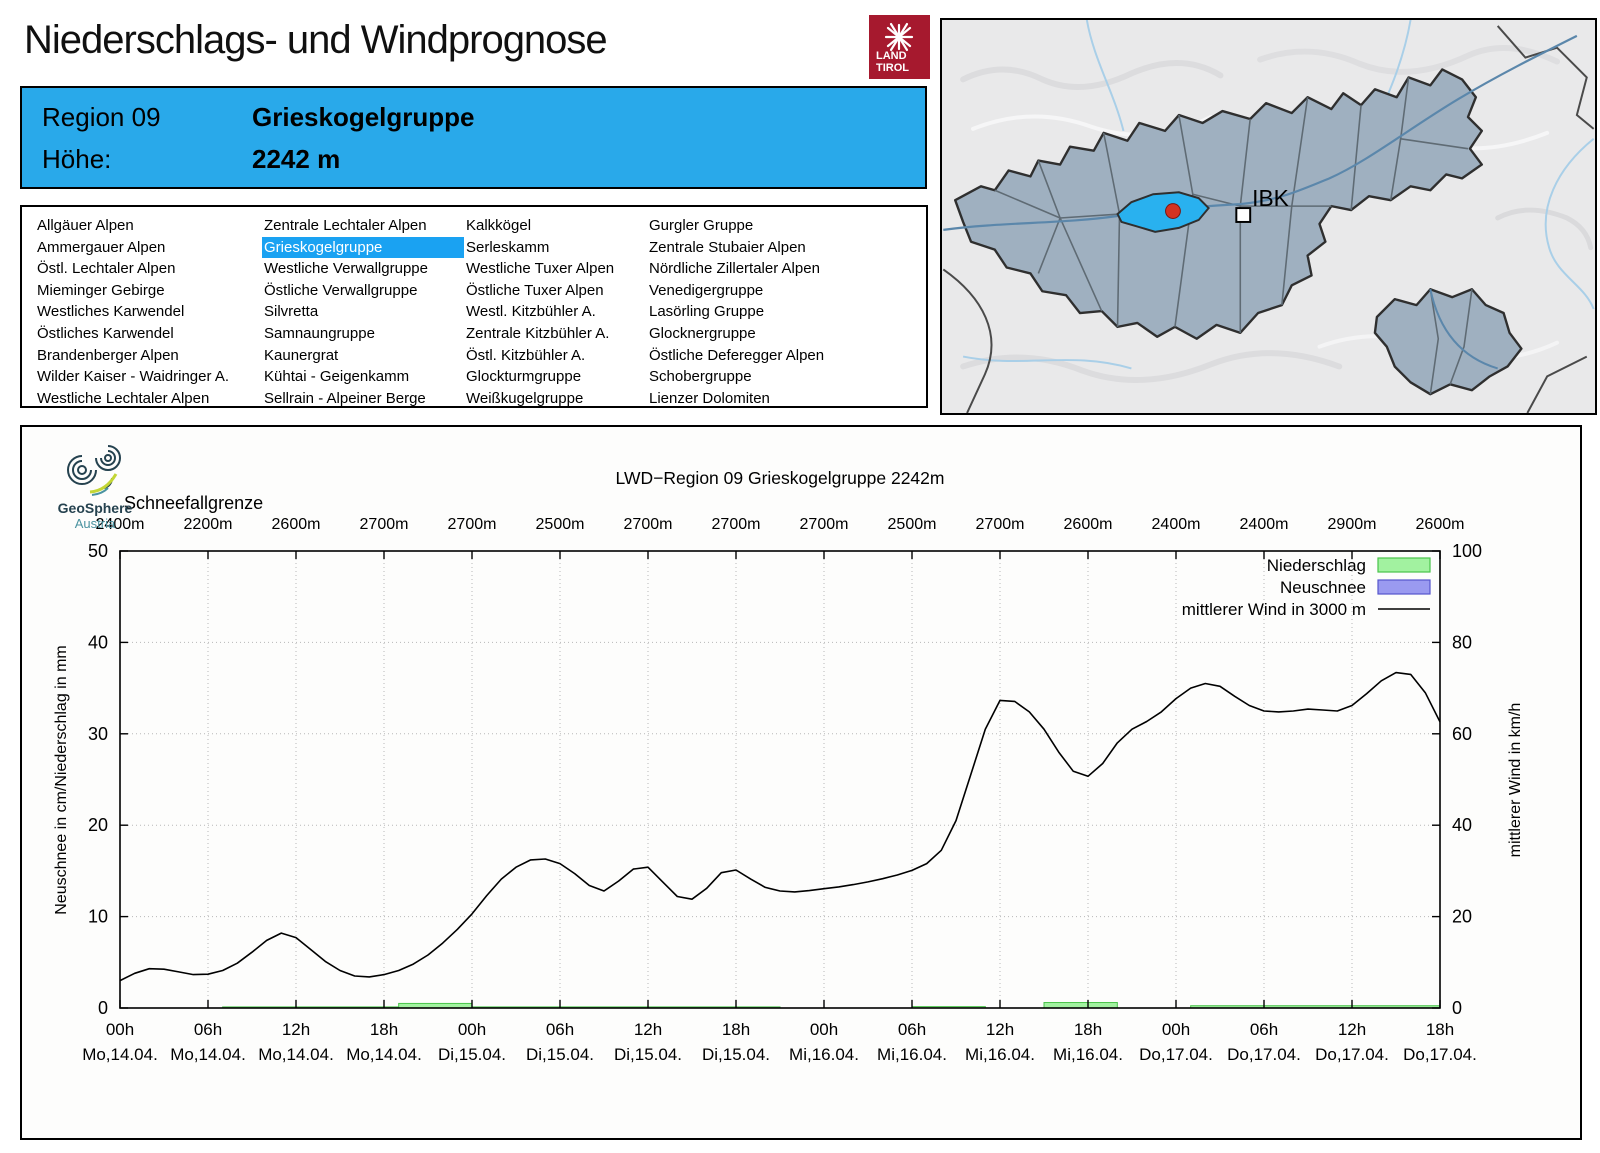  Describe the element at coordinates (301, 355) in the screenshot. I see `region-list-item: Kaunergrat` at that location.